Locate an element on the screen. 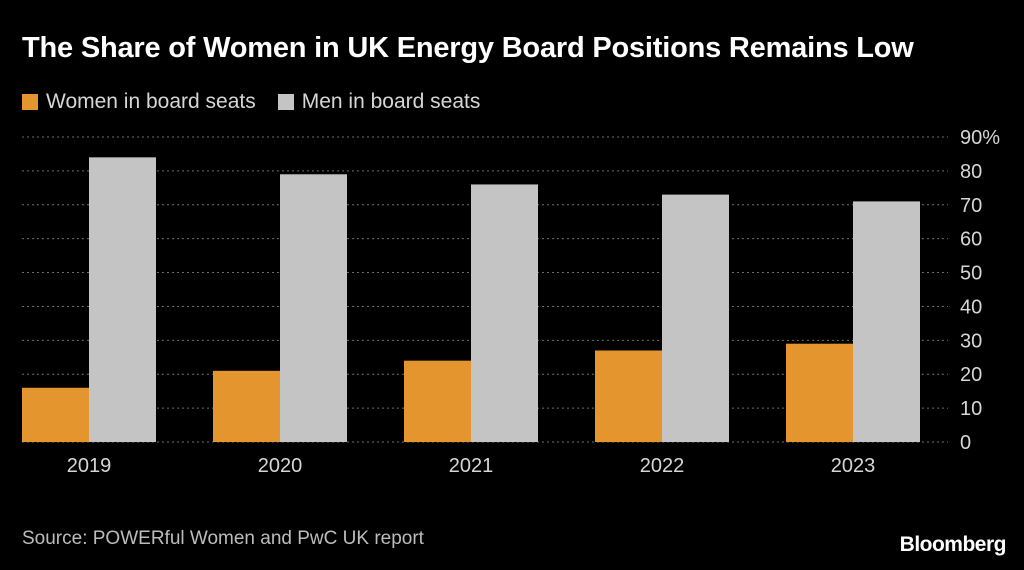 The image size is (1024, 570). y-tick-label: 90% is located at coordinates (980, 138).